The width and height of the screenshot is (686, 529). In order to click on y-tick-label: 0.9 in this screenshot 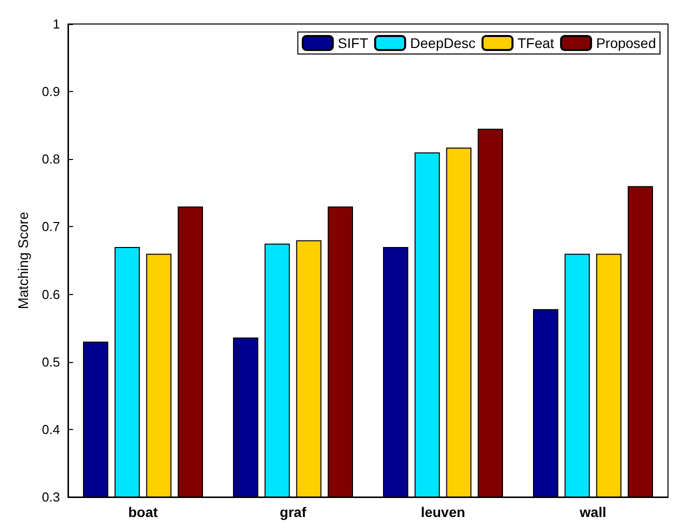, I will do `click(51, 92)`.